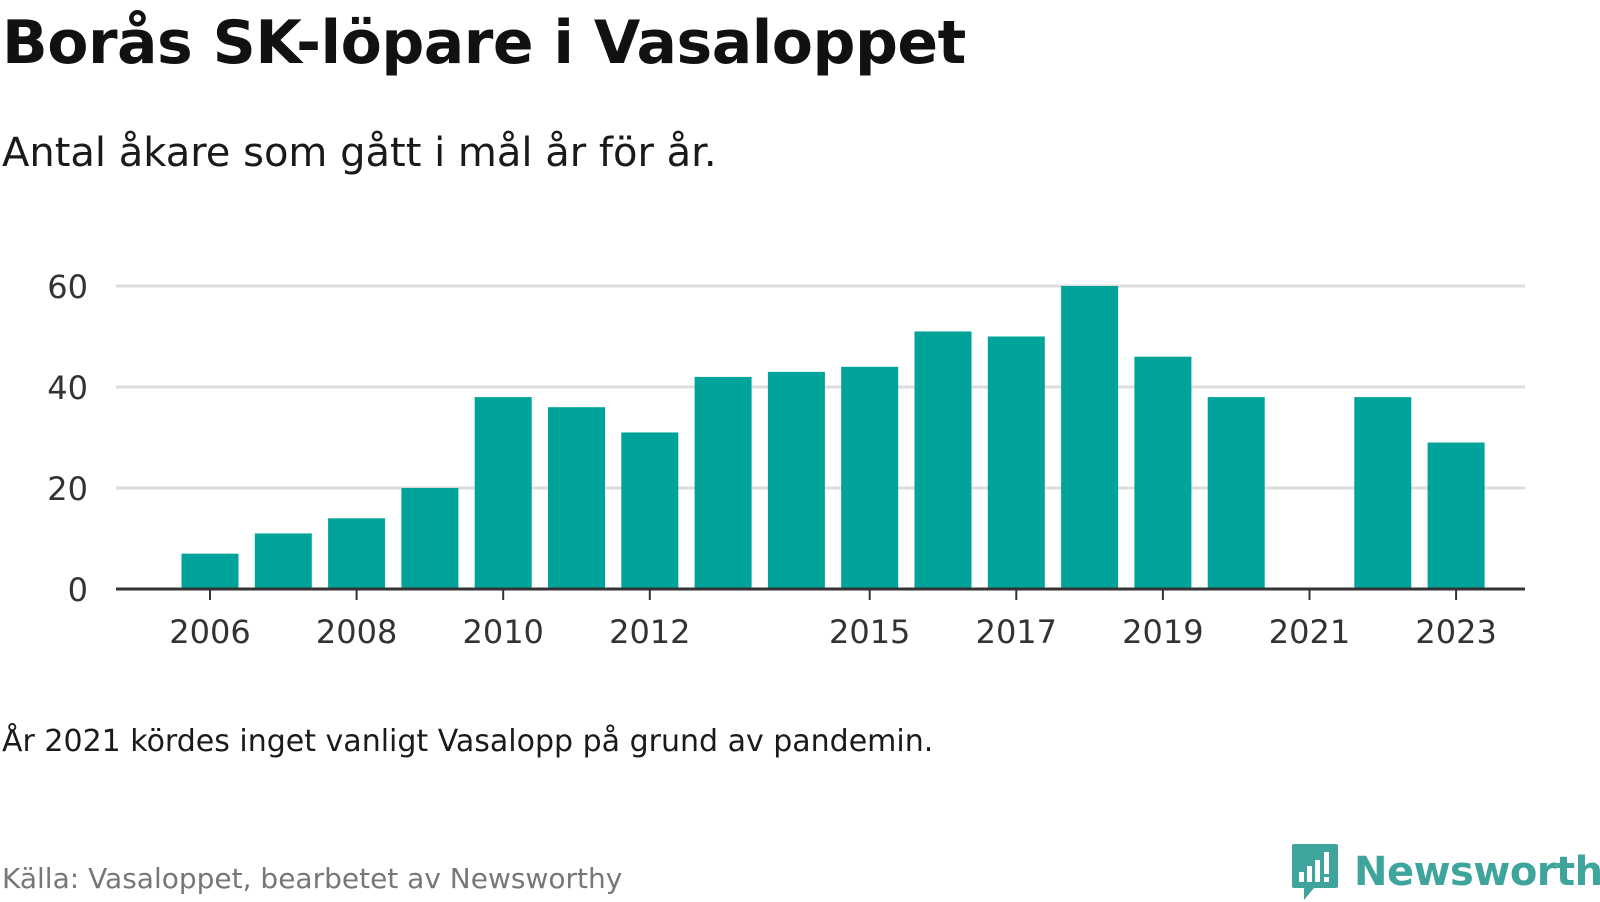 Image resolution: width=1600 pixels, height=902 pixels. Describe the element at coordinates (359, 153) in the screenshot. I see `chart-subtitle: Antal åkare som gått i mål år för år.` at that location.